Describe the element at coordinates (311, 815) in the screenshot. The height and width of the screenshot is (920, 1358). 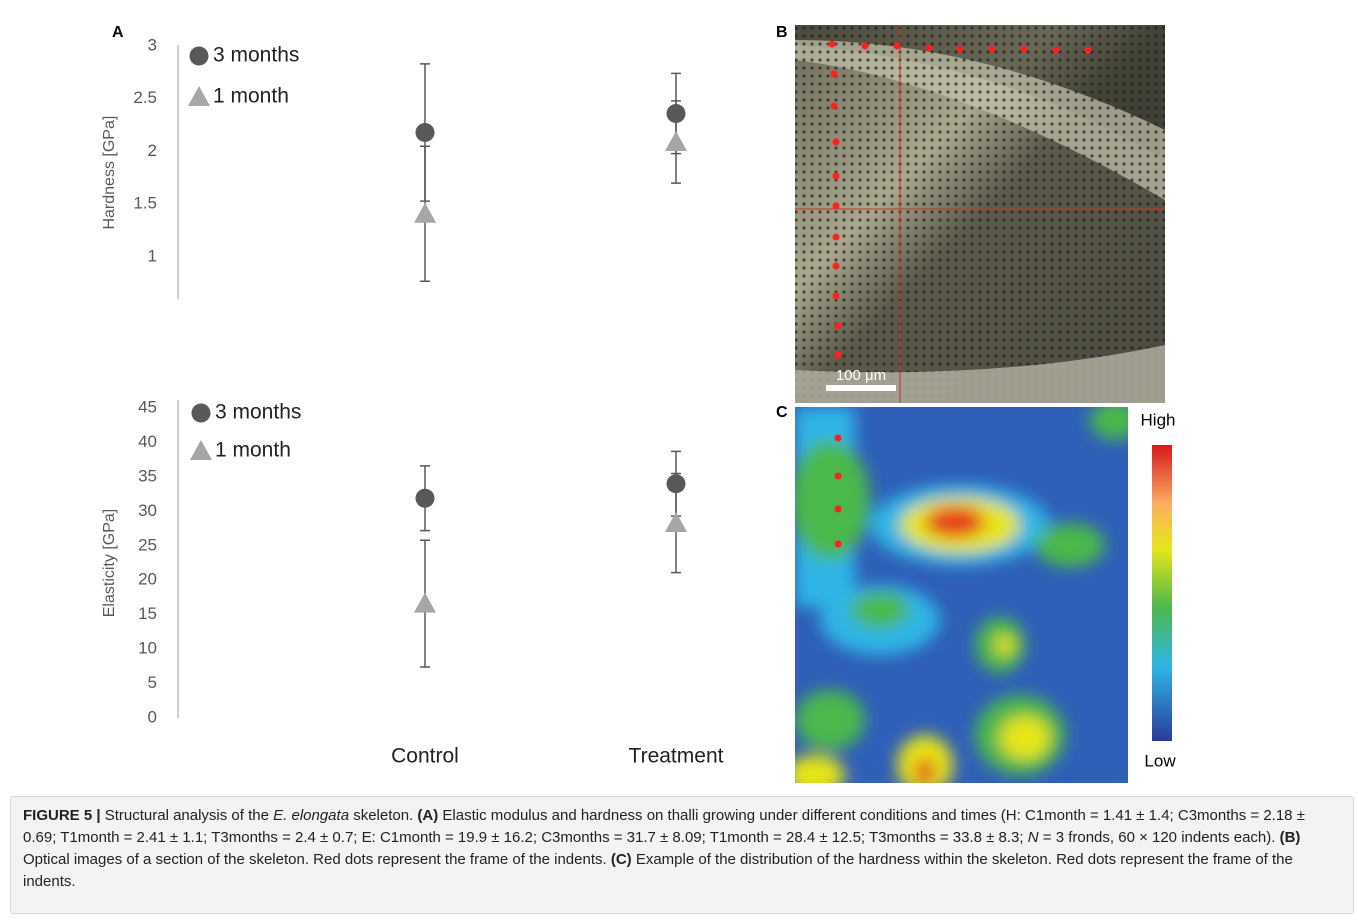
I see `caption-text: E. elongata` at that location.